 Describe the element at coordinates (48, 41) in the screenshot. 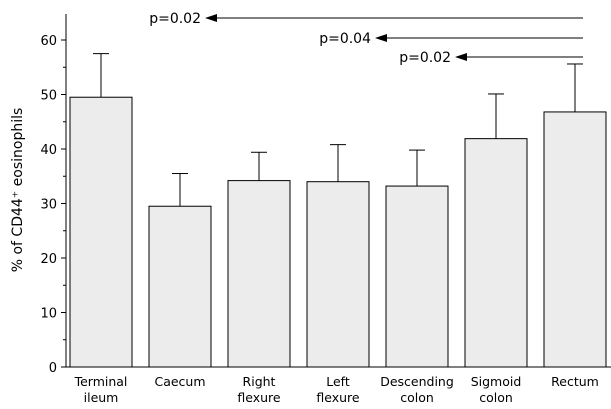

I see `y-tick-label: 60` at that location.